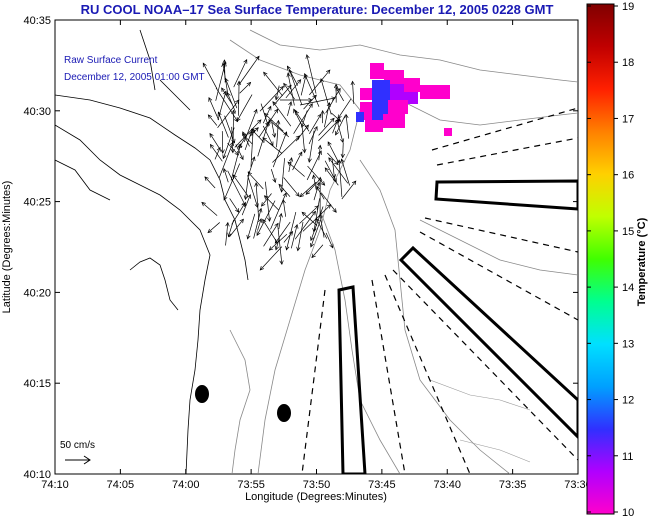 The image size is (651, 519). What do you see at coordinates (627, 457) in the screenshot?
I see `colorbar-tick-label: 11` at bounding box center [627, 457].